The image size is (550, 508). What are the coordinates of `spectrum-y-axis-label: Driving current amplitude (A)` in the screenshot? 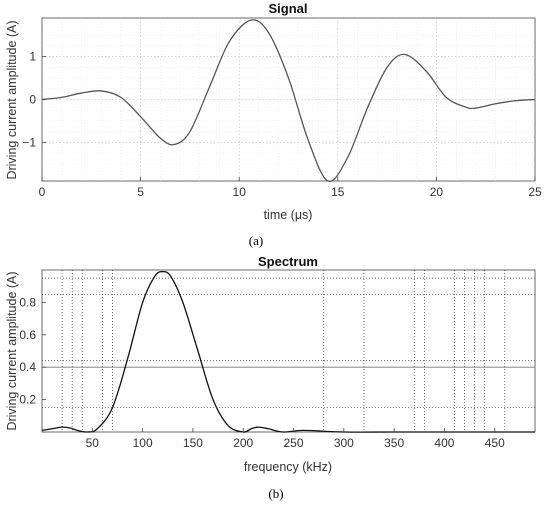 It's located at (12, 350).